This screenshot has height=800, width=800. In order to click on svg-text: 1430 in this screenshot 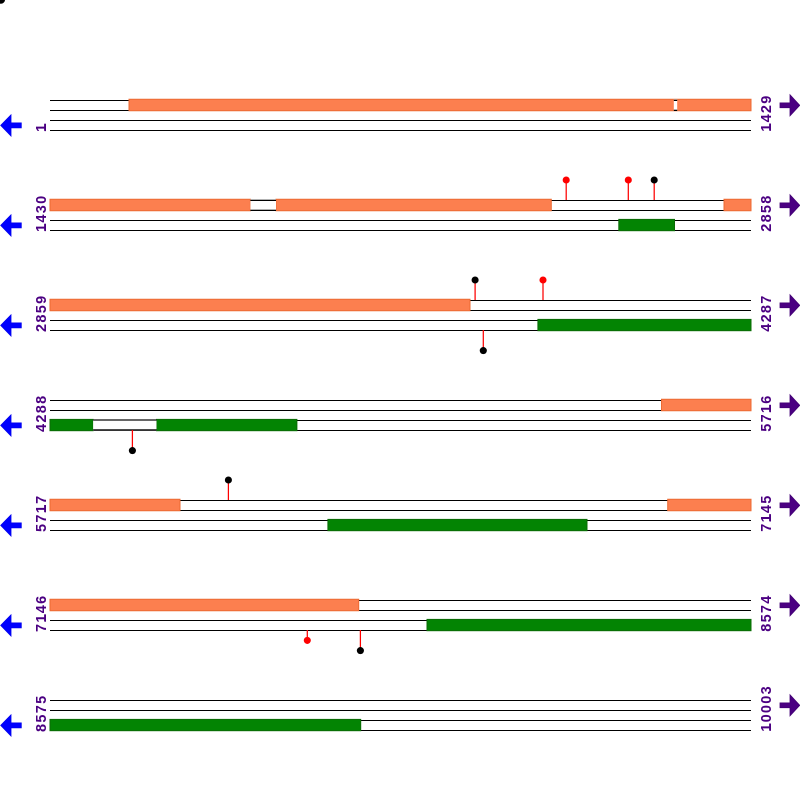, I will do `click(42, 213)`.